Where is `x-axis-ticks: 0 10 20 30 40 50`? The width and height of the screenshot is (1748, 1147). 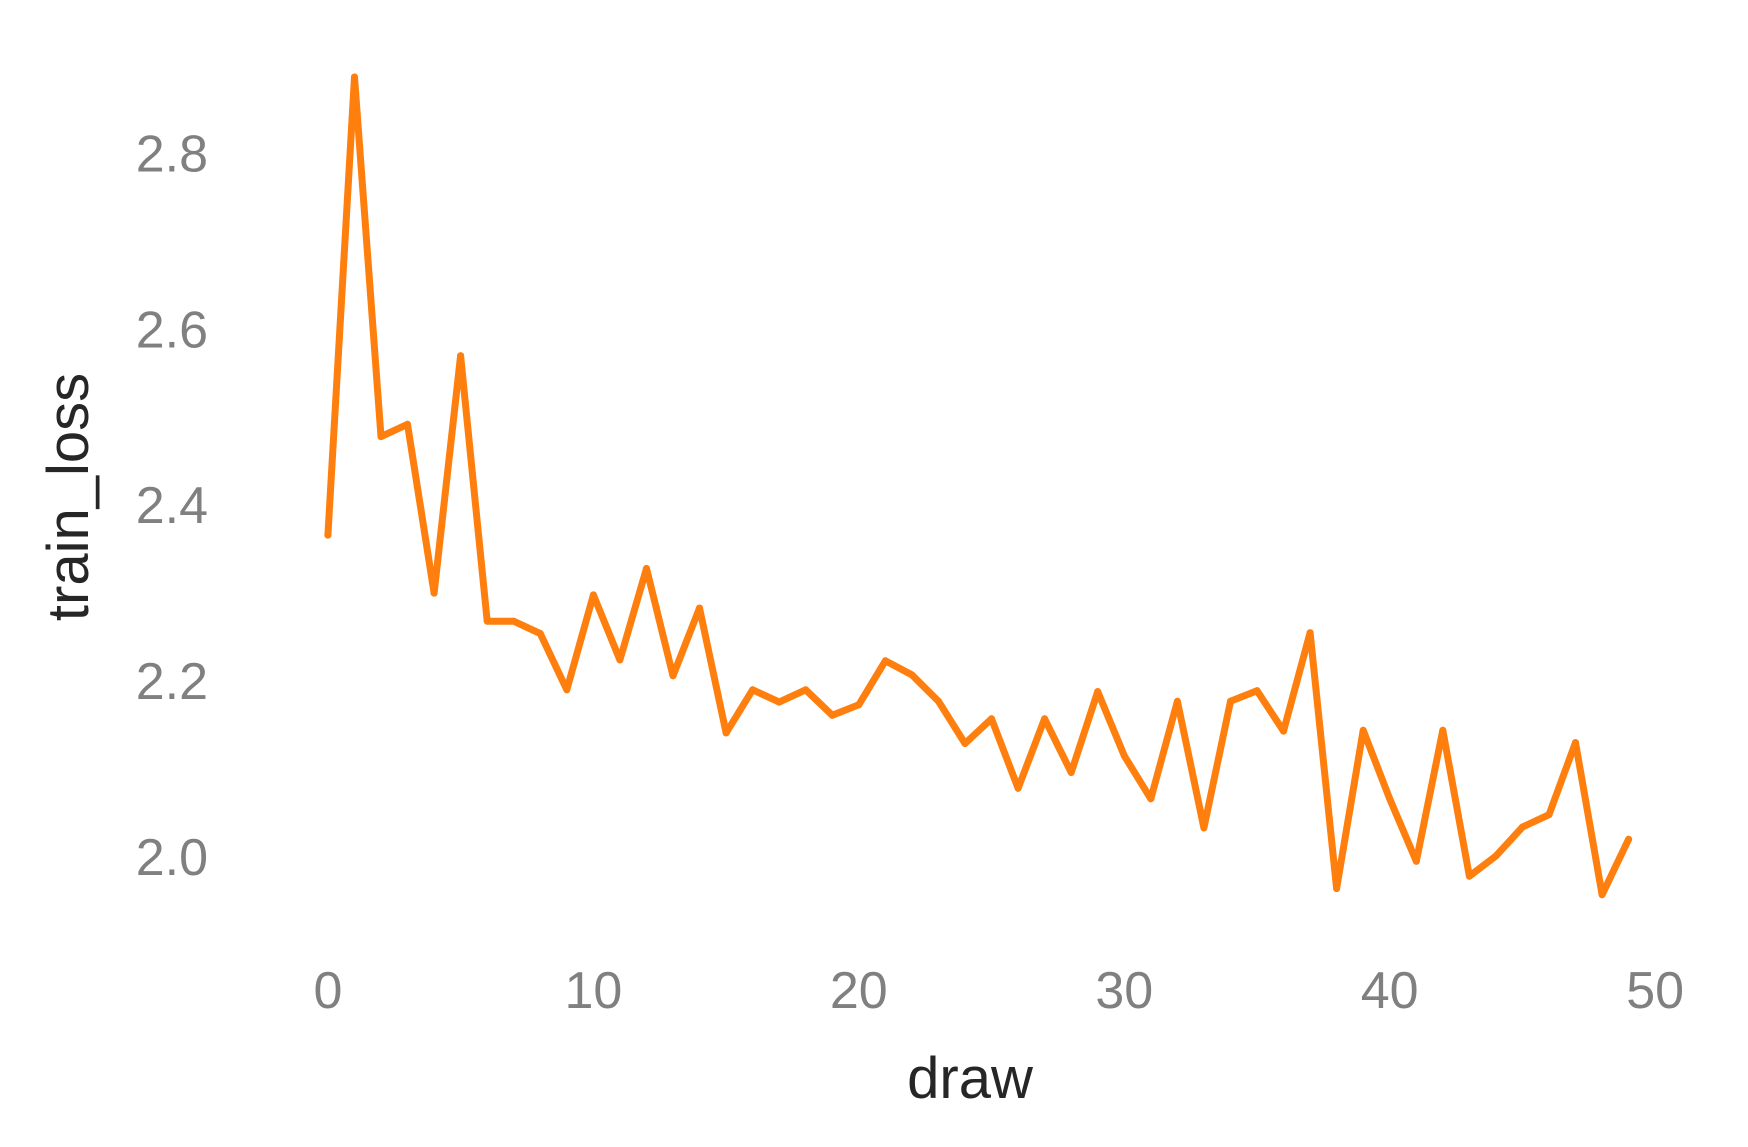
x-axis-ticks: 0 10 20 30 40 50 is located at coordinates (998, 991).